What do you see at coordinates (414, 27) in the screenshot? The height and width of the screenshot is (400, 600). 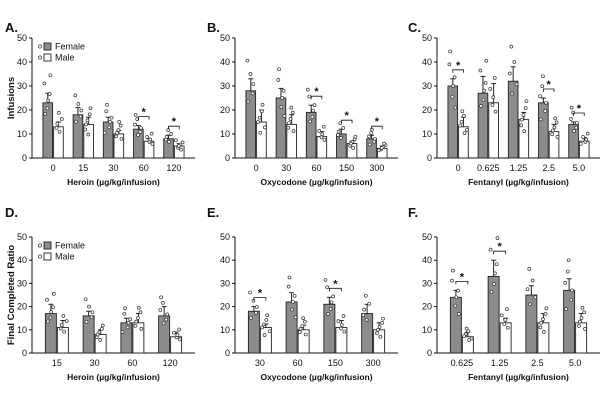 I see `panel-label: C.` at bounding box center [414, 27].